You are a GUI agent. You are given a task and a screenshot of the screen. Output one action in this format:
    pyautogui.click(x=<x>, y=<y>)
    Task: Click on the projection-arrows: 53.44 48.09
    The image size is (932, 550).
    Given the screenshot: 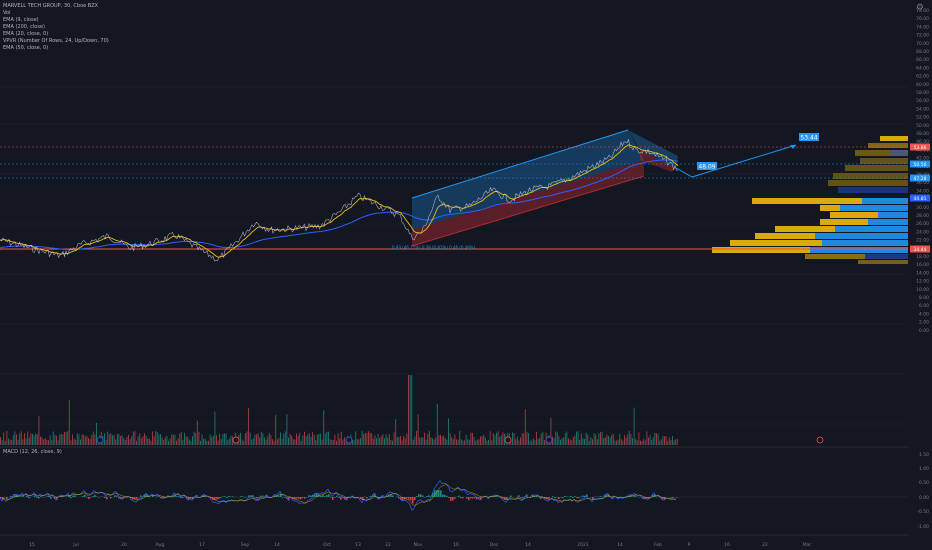 What is the action you would take?
    pyautogui.click(x=747, y=155)
    